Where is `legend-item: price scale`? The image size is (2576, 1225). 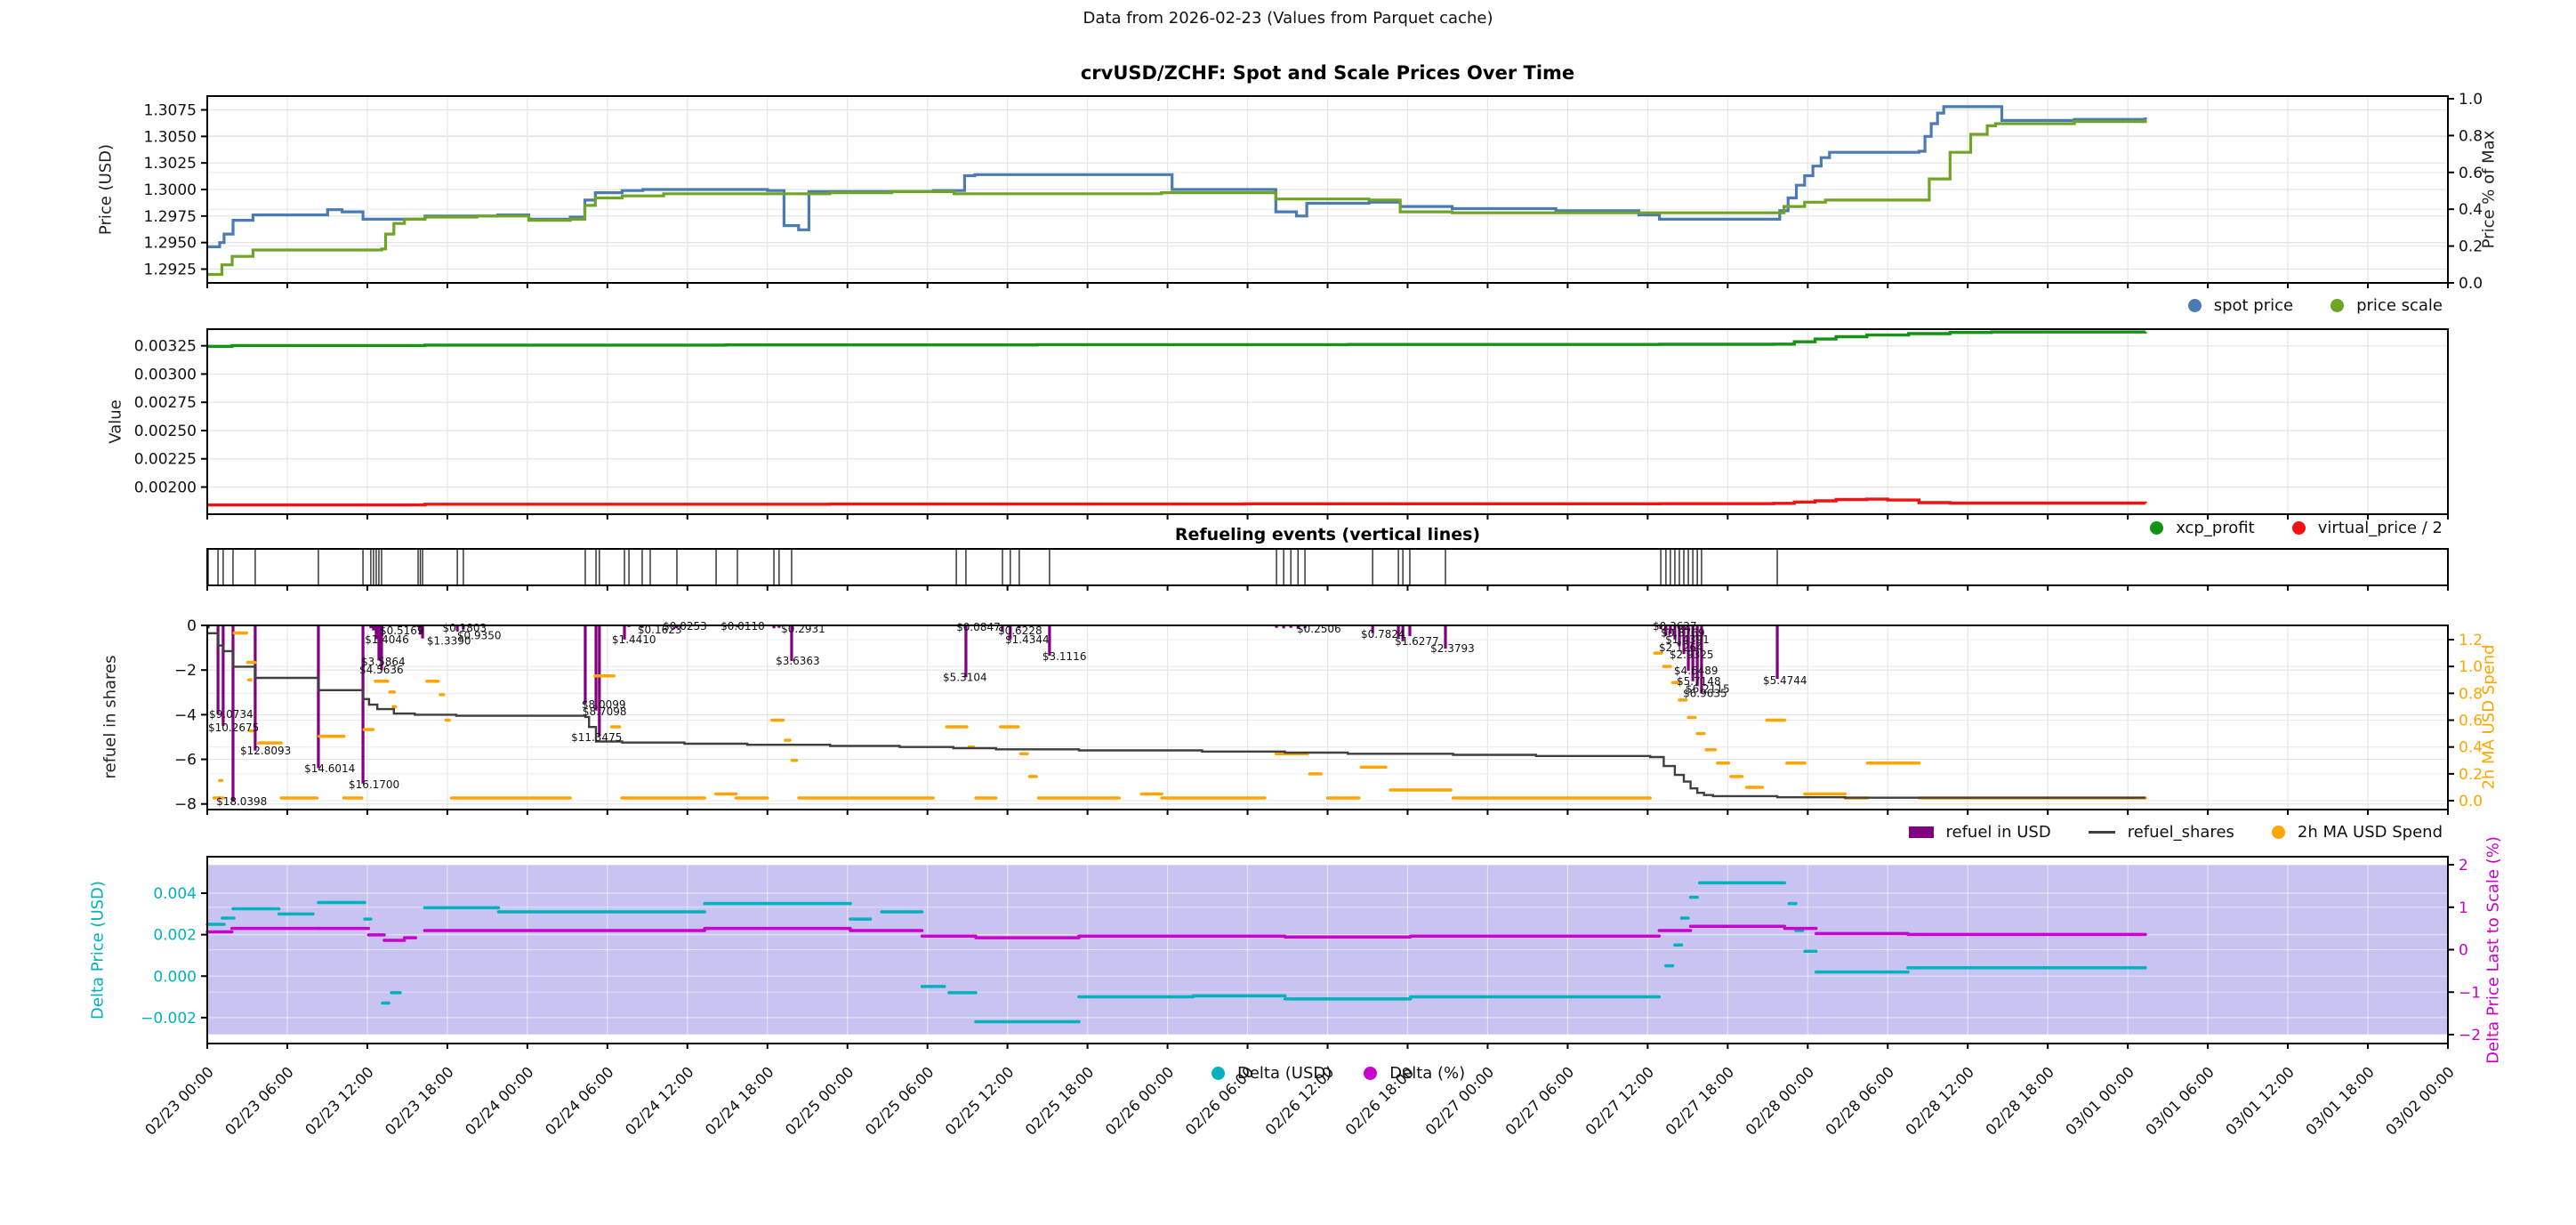 legend-item: price scale is located at coordinates (2386, 305).